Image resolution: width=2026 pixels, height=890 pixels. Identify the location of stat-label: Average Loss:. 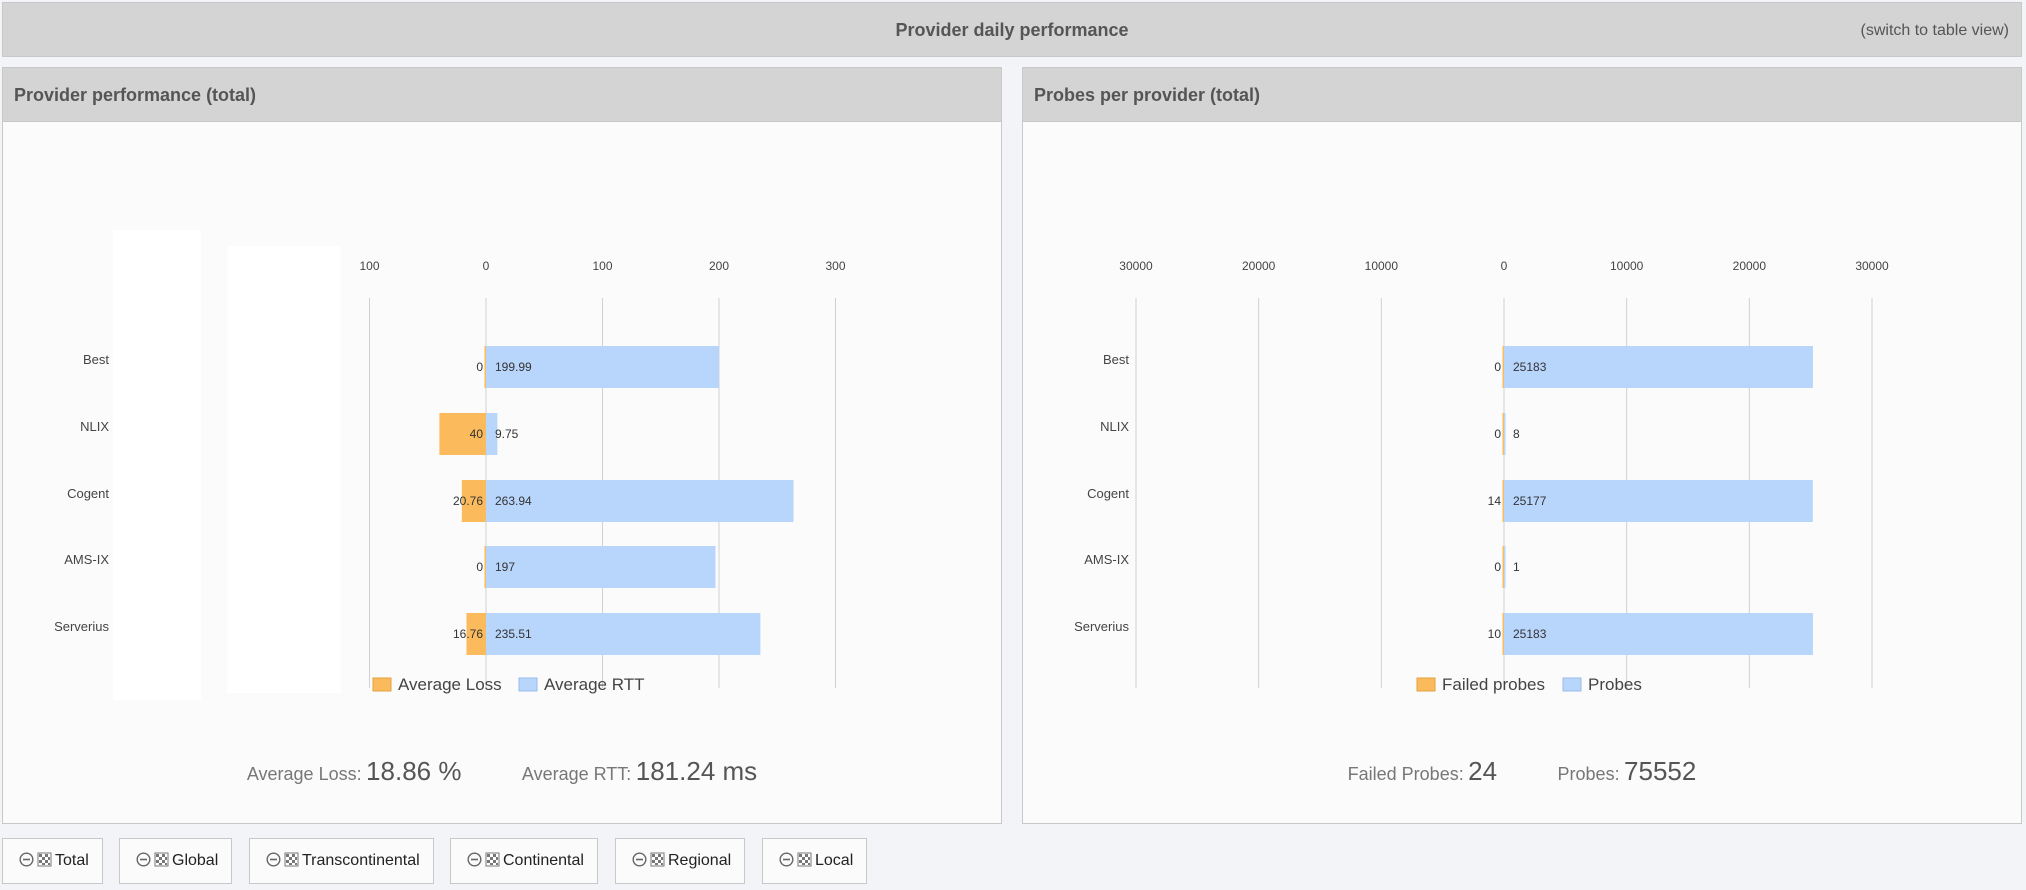
(304, 774).